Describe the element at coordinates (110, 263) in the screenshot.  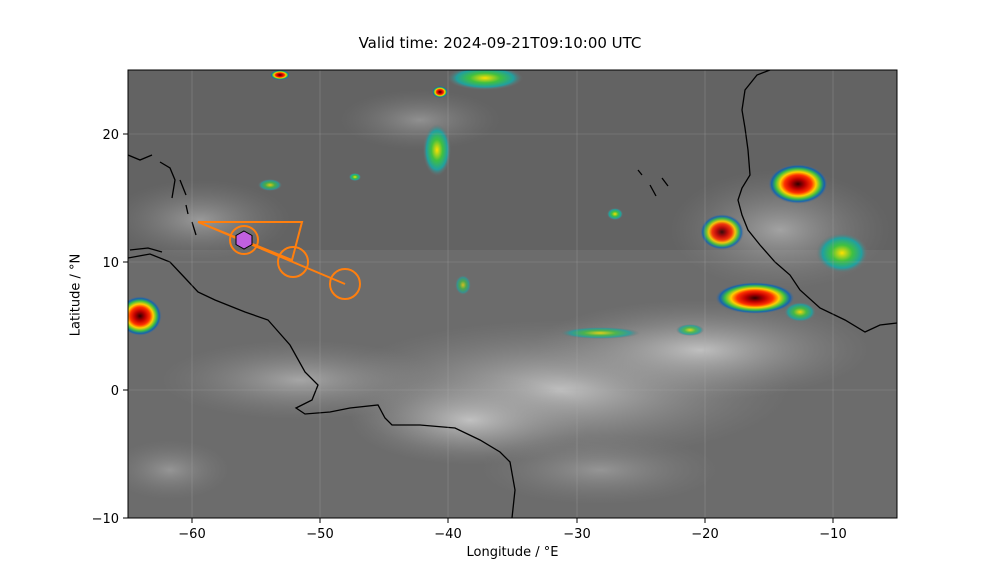
I see `y-tick-label: 10` at that location.